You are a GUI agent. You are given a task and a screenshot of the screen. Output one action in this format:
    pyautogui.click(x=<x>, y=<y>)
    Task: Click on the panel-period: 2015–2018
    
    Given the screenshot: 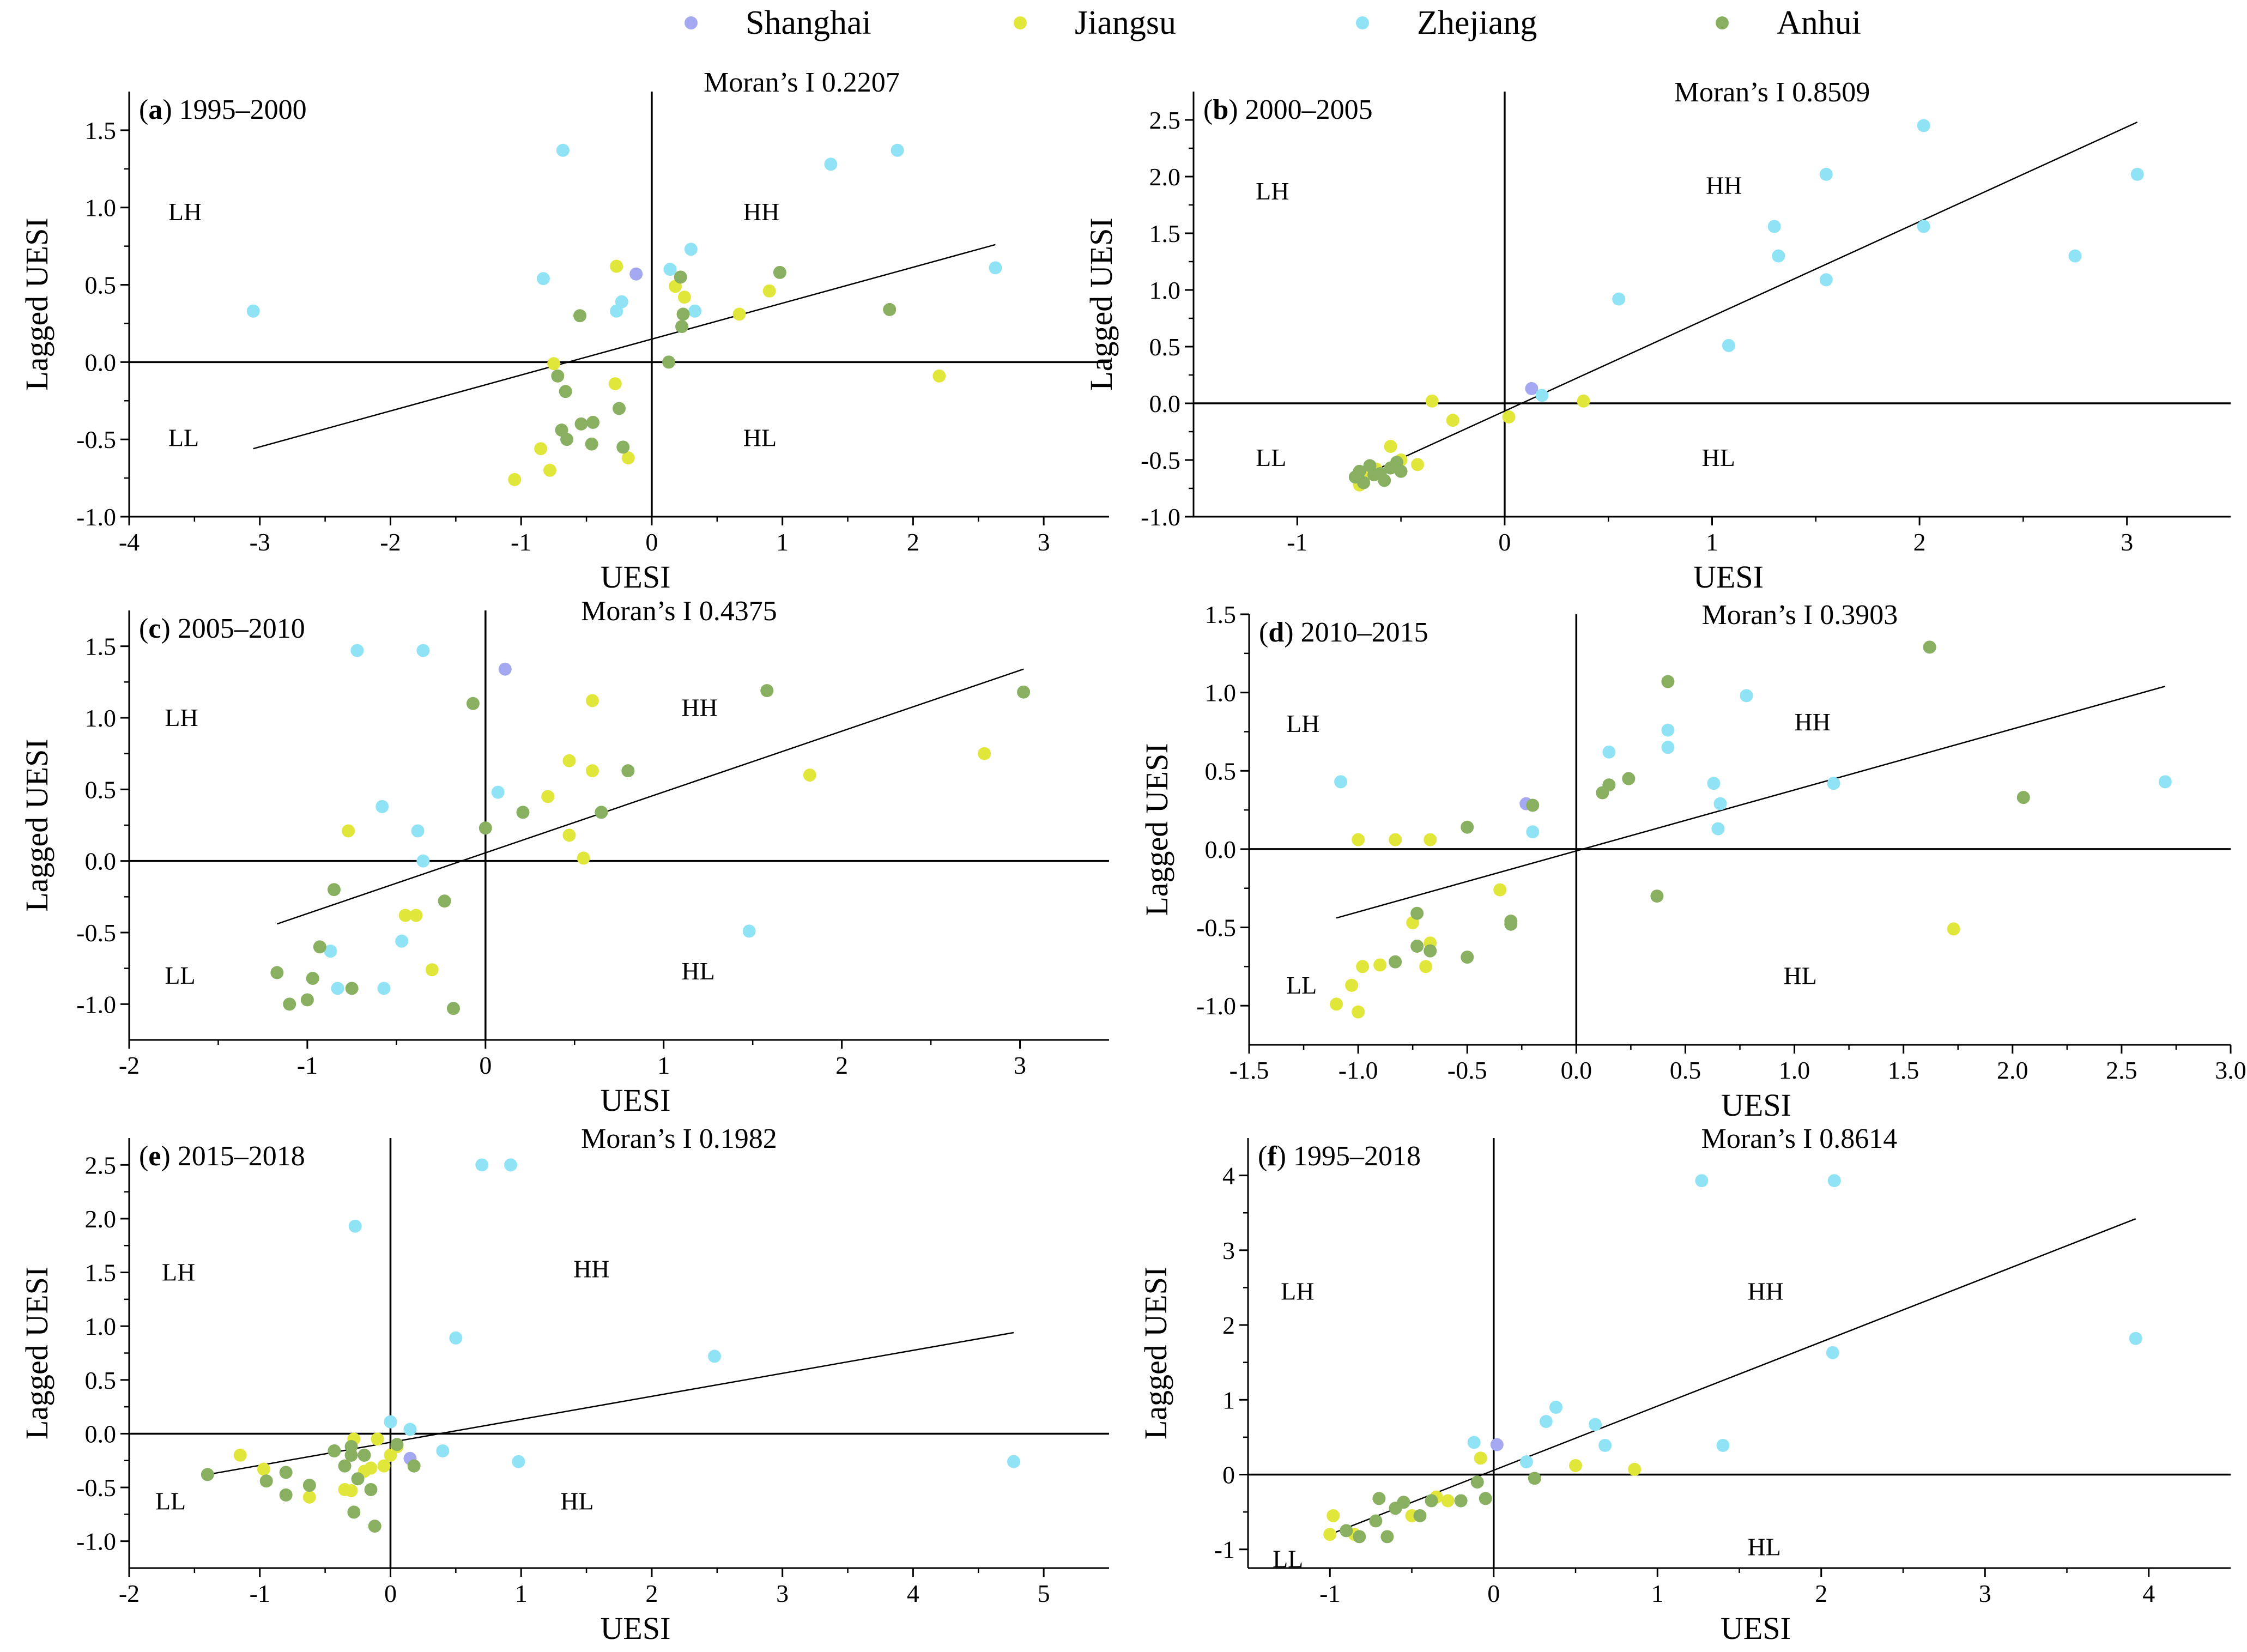 What is the action you would take?
    pyautogui.click(x=242, y=1156)
    